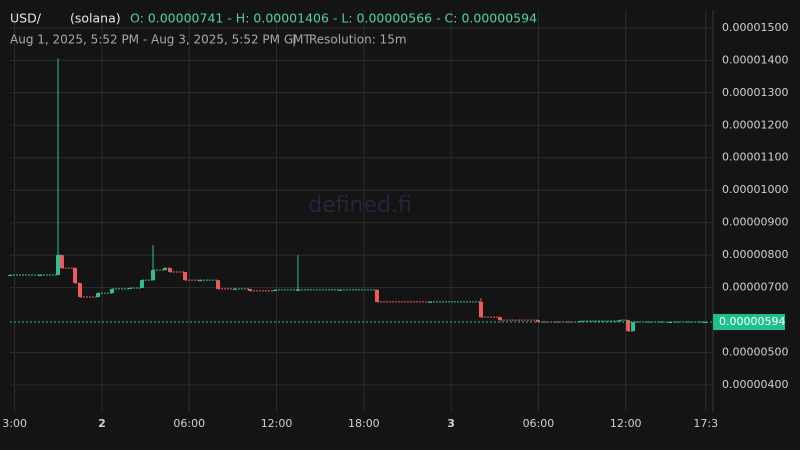 The image size is (800, 450). Describe the element at coordinates (755, 59) in the screenshot. I see `y-tick-label: 0.00001400` at that location.